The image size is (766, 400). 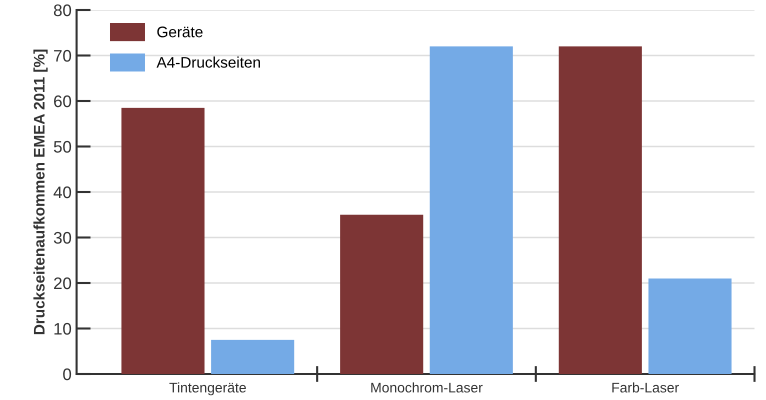 I want to click on y-tick-label: 10, so click(x=63, y=328).